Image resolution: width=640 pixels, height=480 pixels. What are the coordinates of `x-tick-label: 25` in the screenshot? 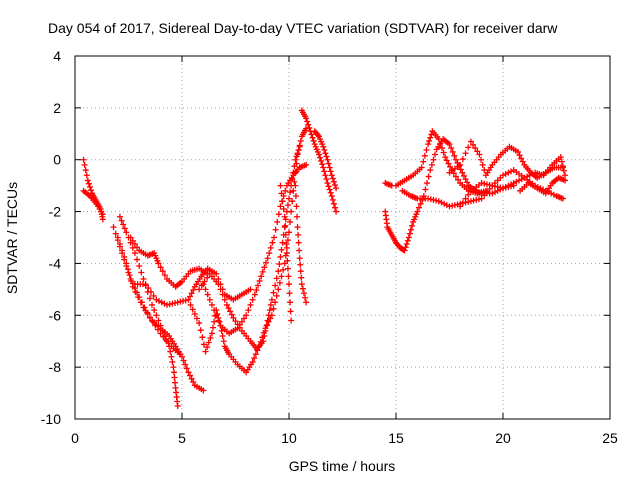 It's located at (610, 438).